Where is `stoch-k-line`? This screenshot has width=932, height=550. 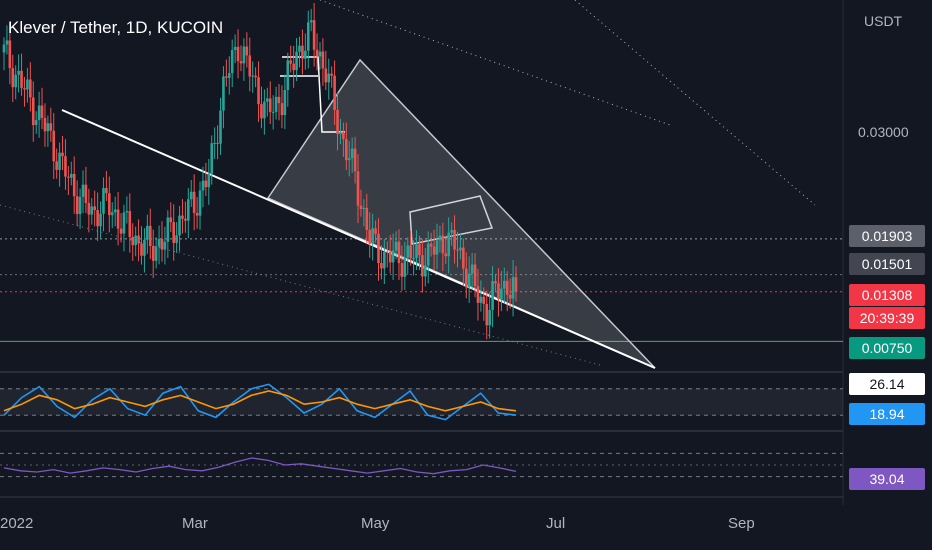 stoch-k-line is located at coordinates (260, 402).